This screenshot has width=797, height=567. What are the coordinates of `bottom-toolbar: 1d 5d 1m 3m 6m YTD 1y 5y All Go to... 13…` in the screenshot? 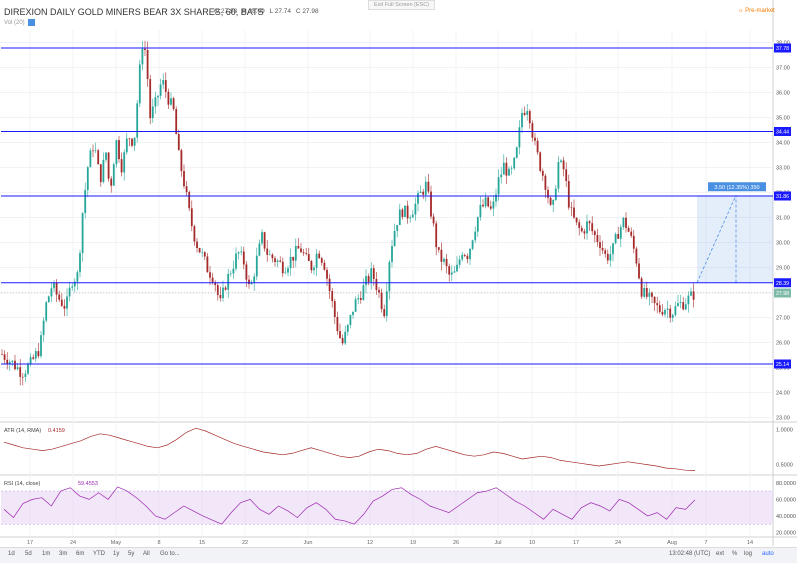 It's located at (398, 555).